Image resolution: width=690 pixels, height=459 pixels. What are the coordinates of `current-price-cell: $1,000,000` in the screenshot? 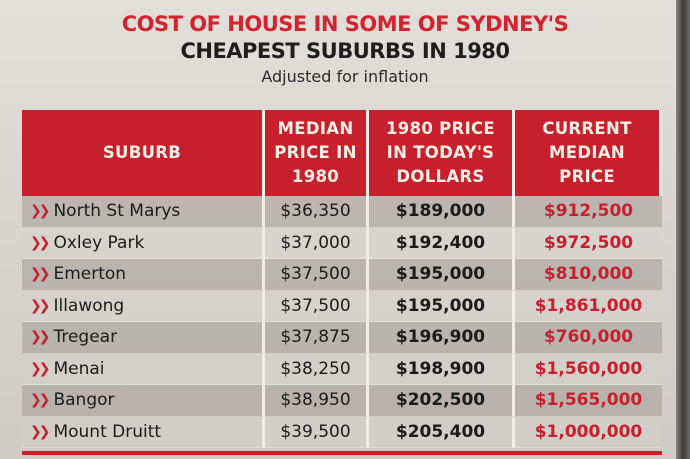 It's located at (588, 432).